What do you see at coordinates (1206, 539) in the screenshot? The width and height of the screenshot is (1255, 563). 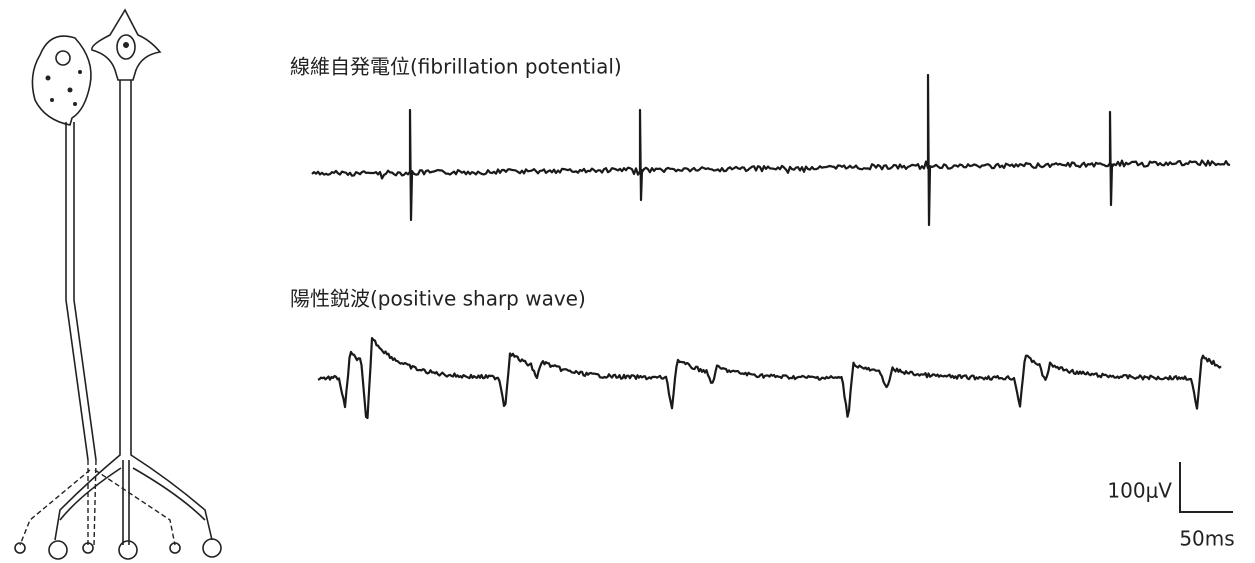 I see `time-label: 50ms` at bounding box center [1206, 539].